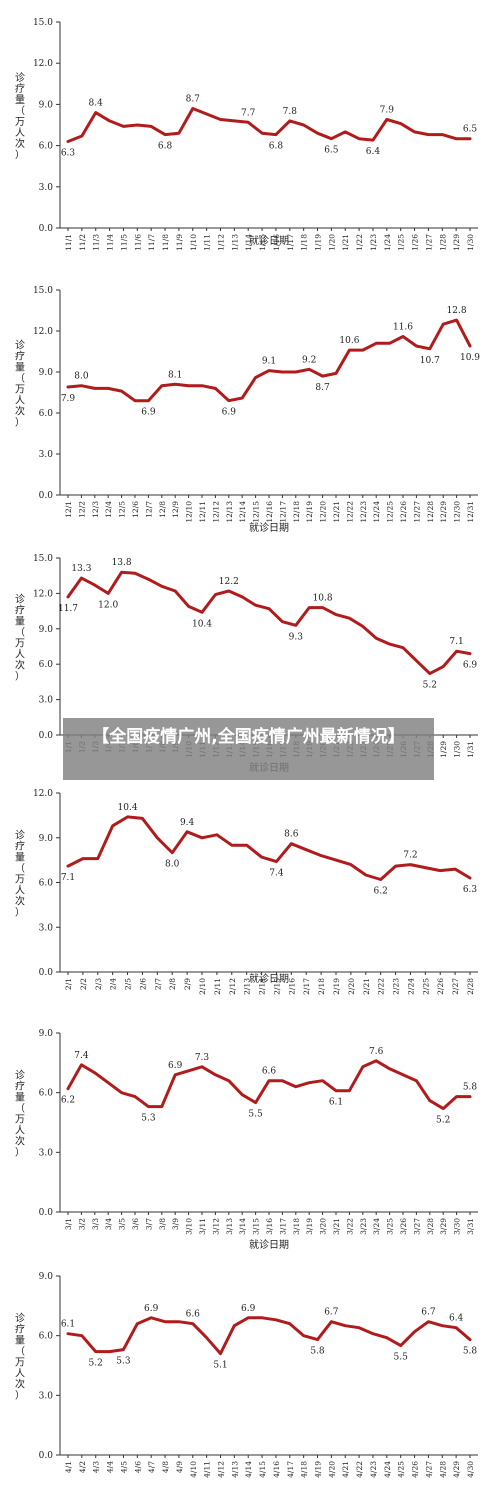 The width and height of the screenshot is (500, 1501). Describe the element at coordinates (269, 978) in the screenshot. I see `x-axis-label: 就诊日期` at that location.